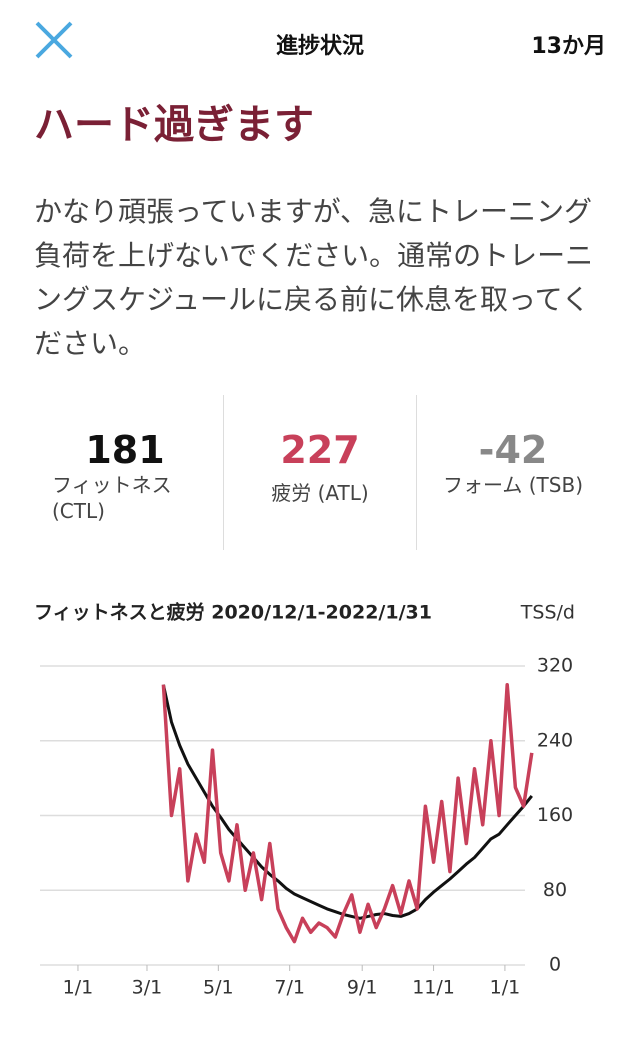 This screenshot has width=640, height=1040. I want to click on stat-value: 227, so click(320, 450).